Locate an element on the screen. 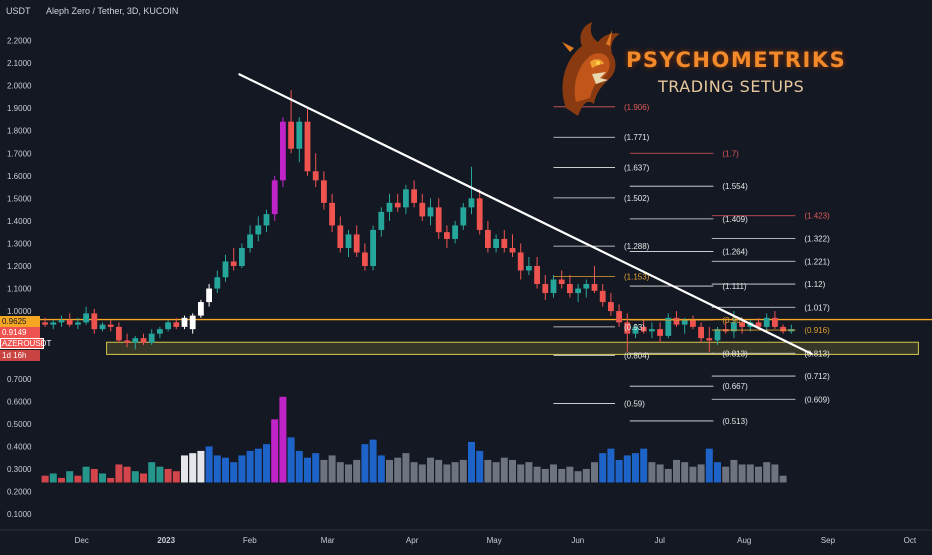 This screenshot has width=932, height=555. fib-level-label: (0.813) is located at coordinates (817, 353).